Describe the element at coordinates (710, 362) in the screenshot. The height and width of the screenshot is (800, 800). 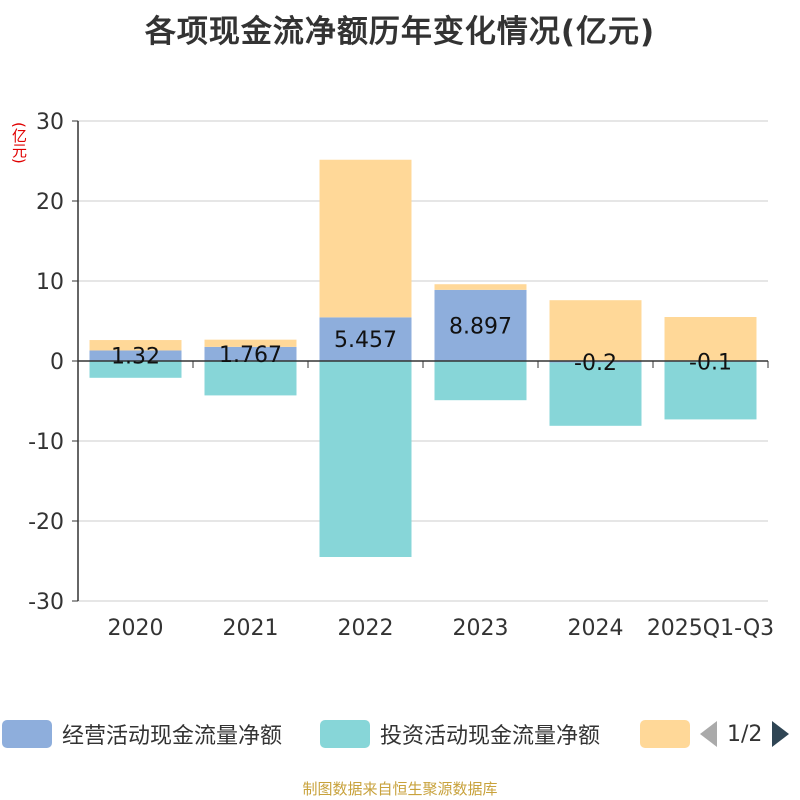
I see `data-label-operating: -0.1` at that location.